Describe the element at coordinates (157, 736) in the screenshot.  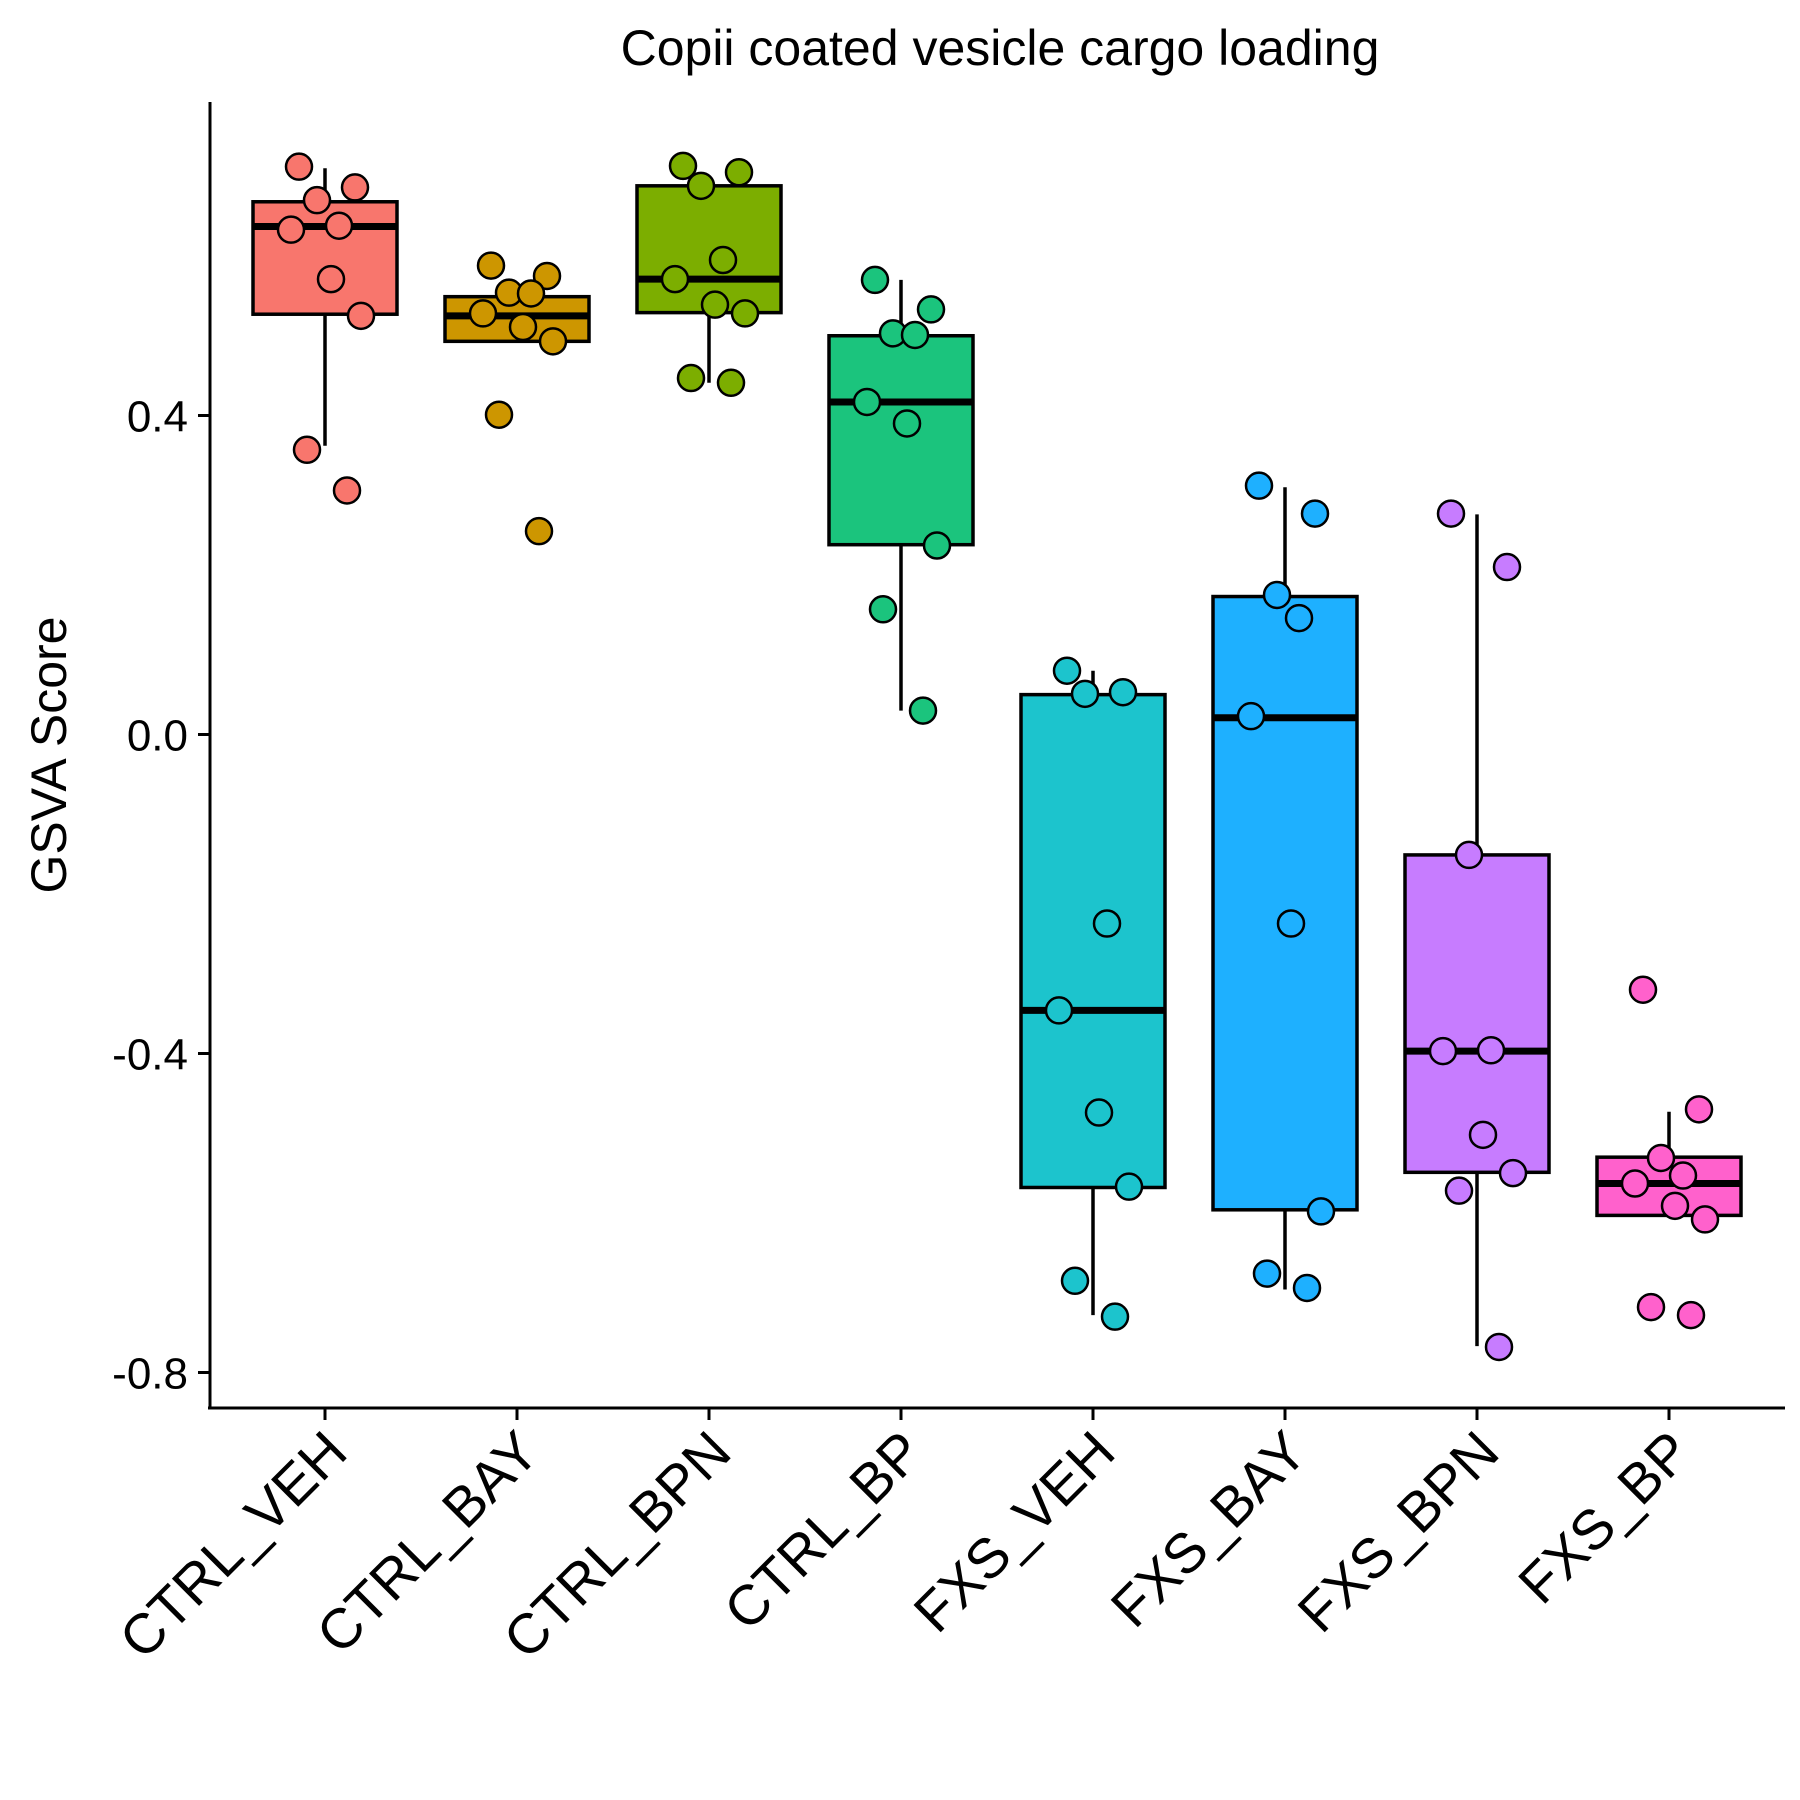
I see `y-tick-label: 0.0` at that location.